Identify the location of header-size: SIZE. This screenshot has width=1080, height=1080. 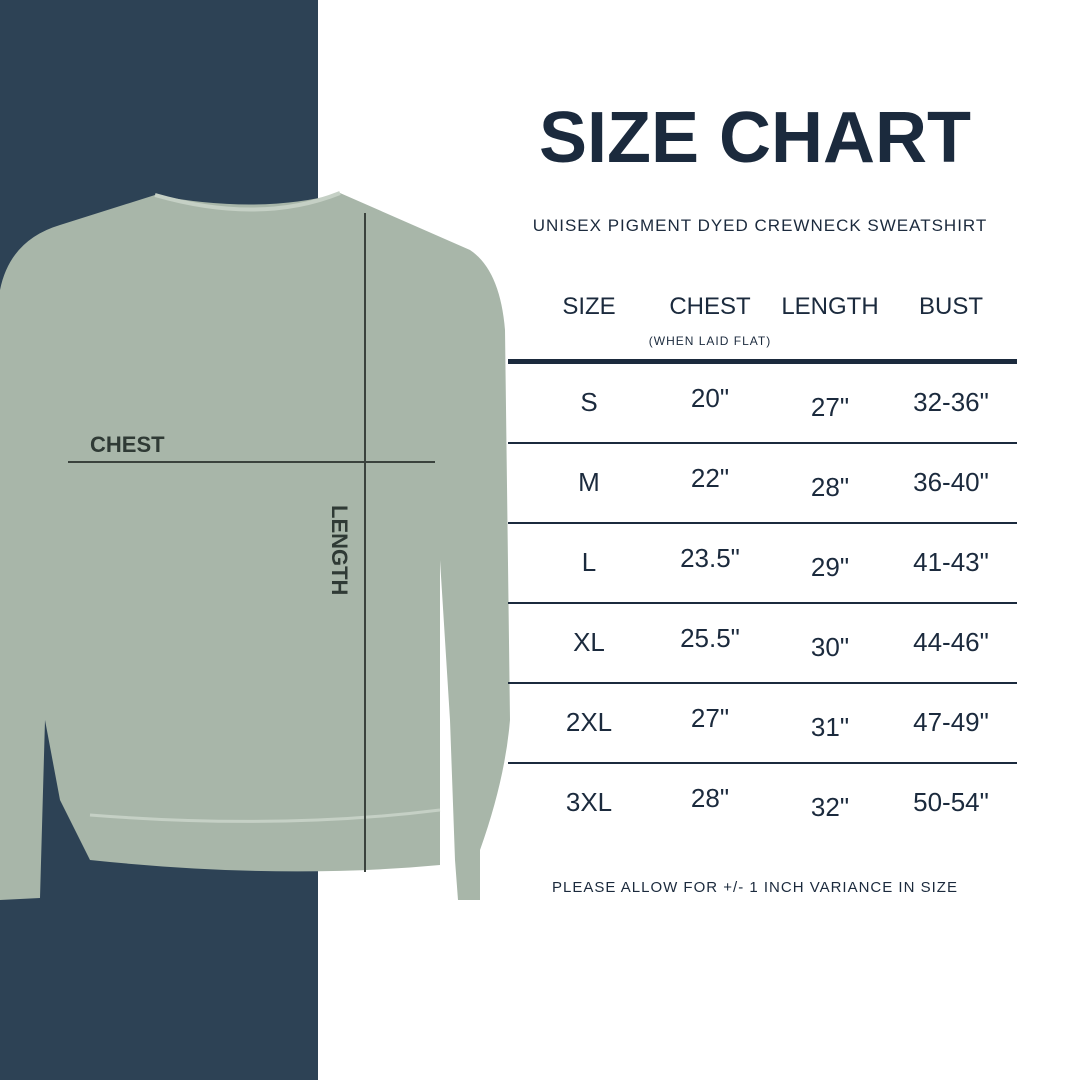
(589, 306).